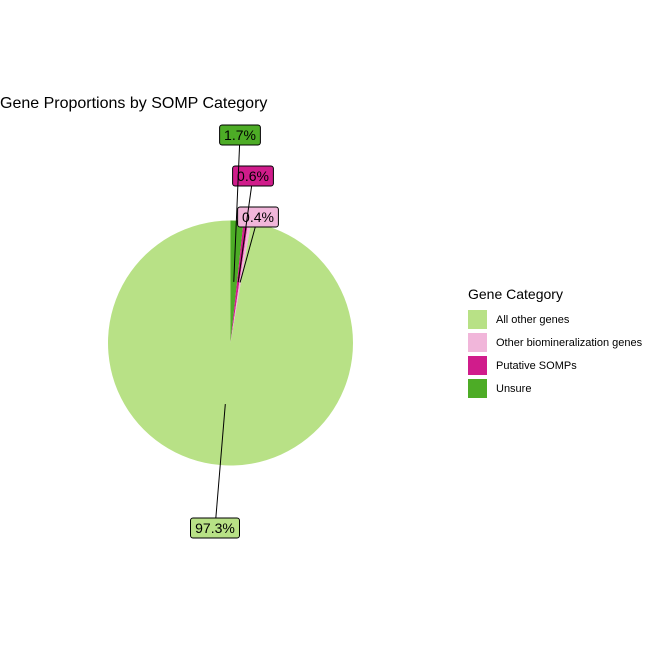  I want to click on legend-label: Unsure, so click(514, 388).